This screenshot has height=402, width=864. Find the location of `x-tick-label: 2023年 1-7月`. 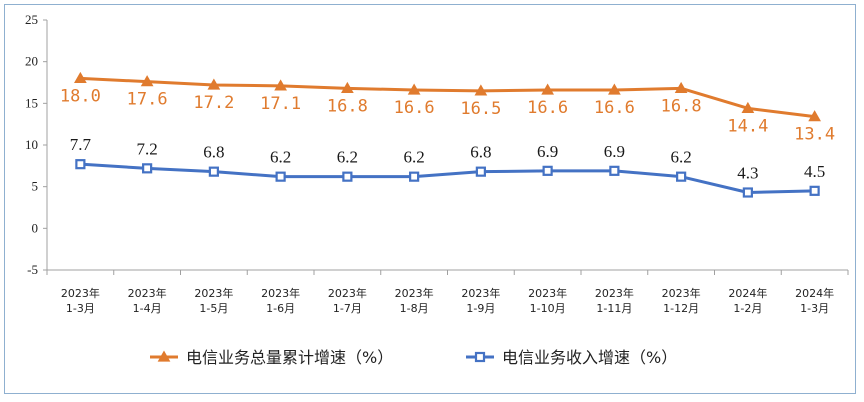

x-tick-label: 2023年 1-7月 is located at coordinates (347, 300).